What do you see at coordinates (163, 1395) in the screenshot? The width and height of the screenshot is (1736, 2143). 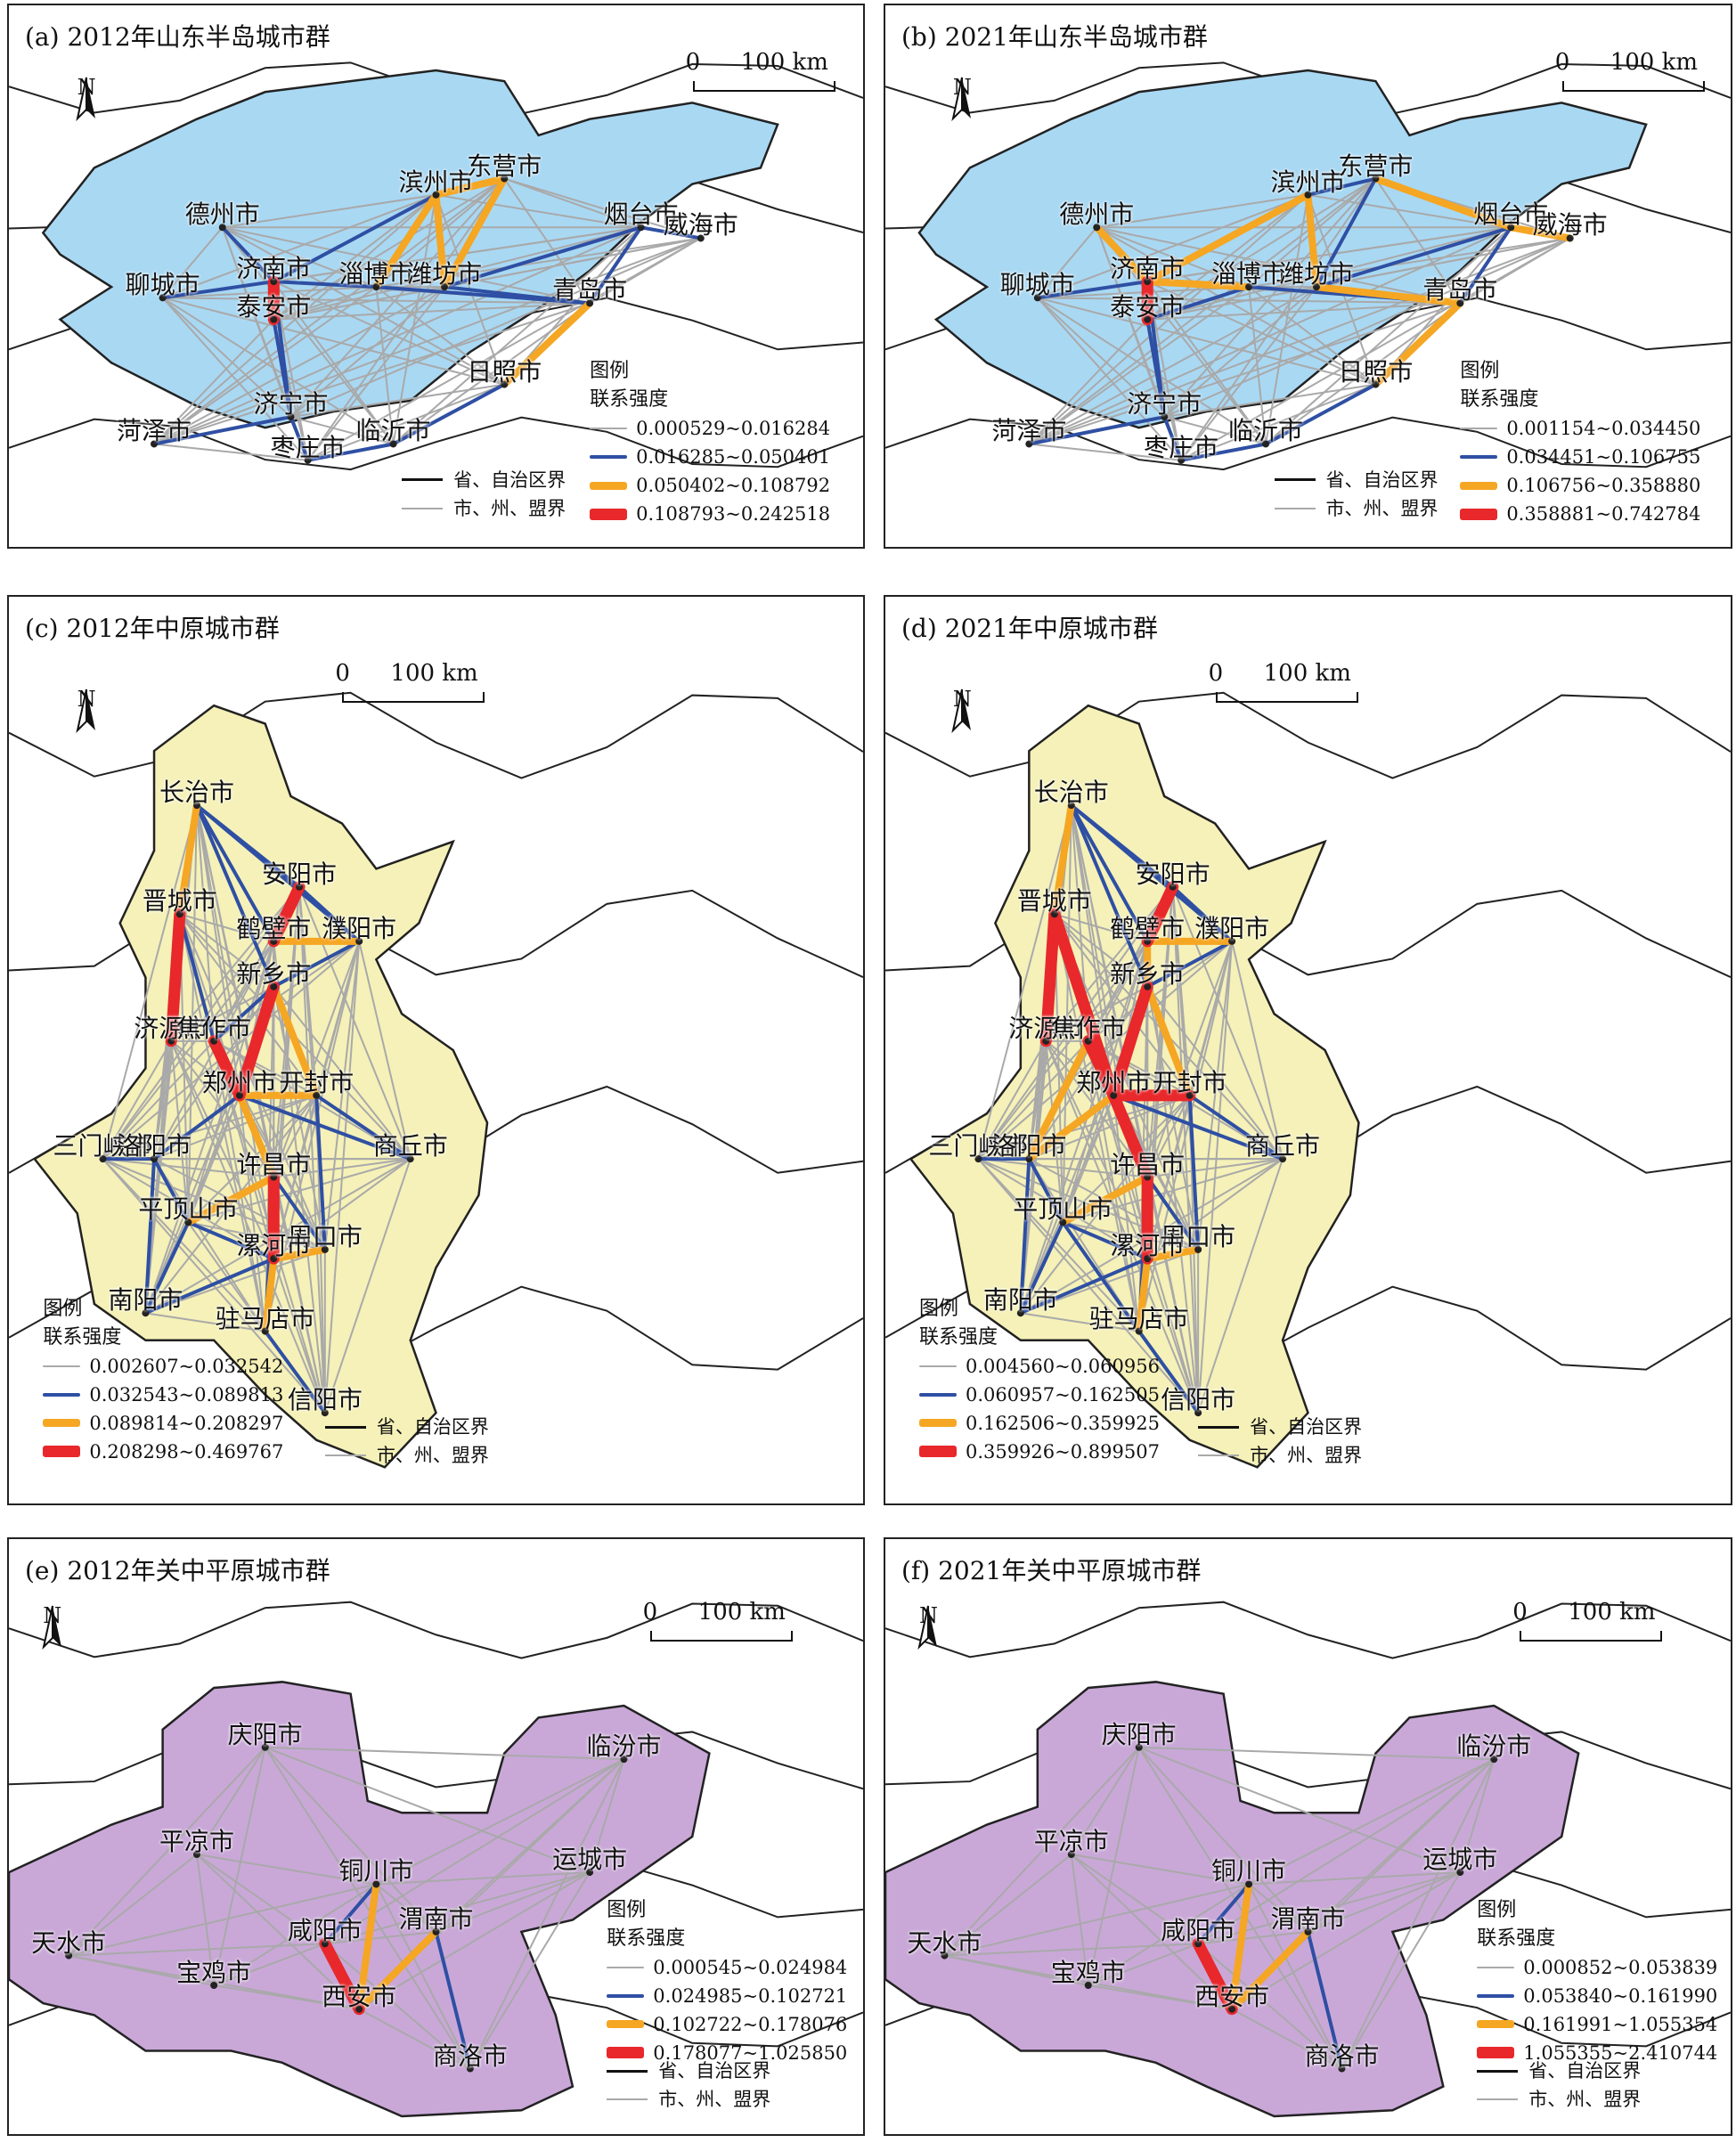 I see `legend-item: 0.032543~0.089813` at bounding box center [163, 1395].